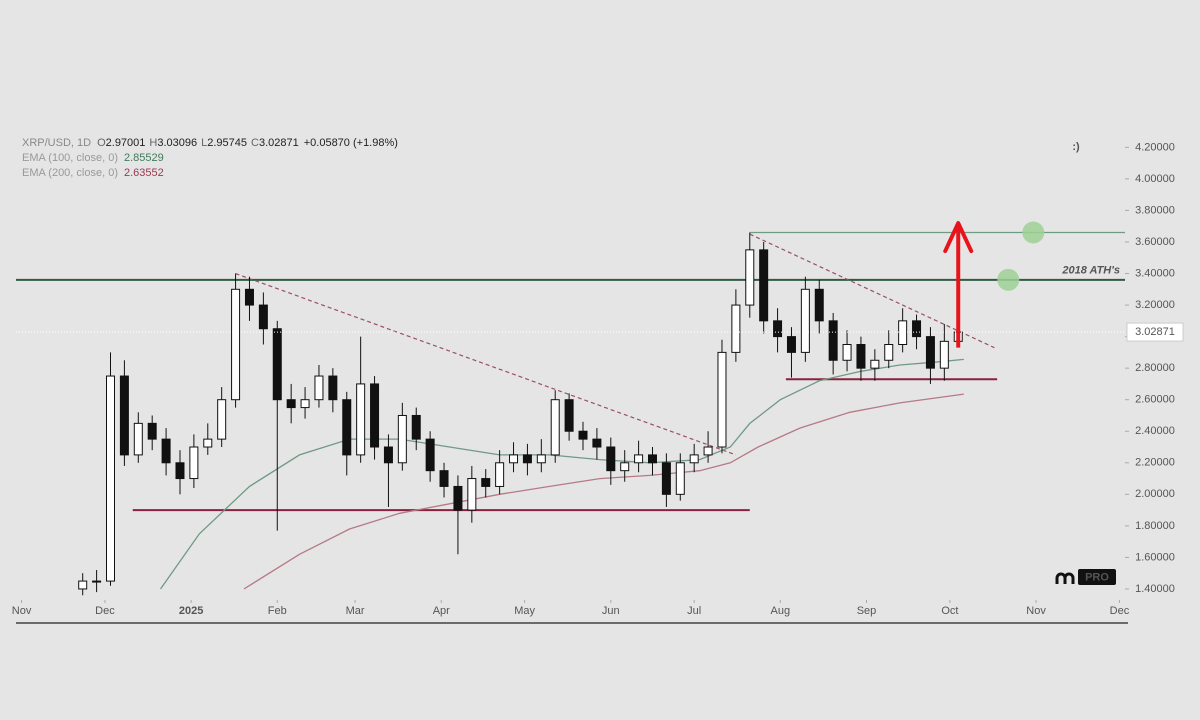 This screenshot has height=720, width=1200. Describe the element at coordinates (1155, 305) in the screenshot. I see `y-tick-label: 3.20000` at that location.